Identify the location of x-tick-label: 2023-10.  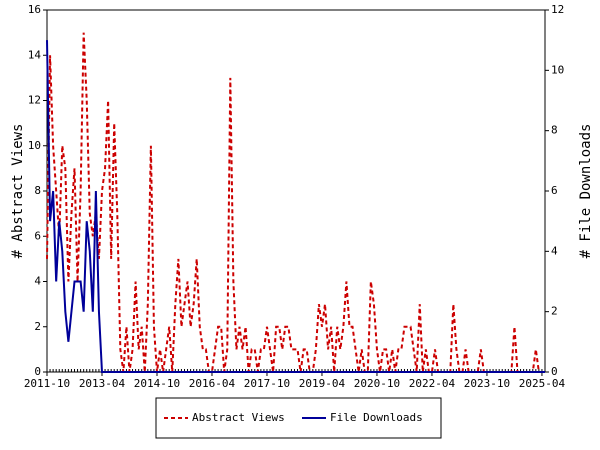
(487, 383).